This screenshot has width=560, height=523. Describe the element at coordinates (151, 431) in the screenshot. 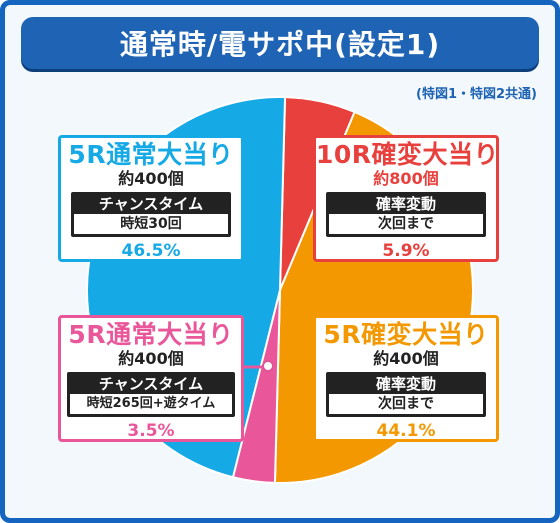

I see `slice-pct-5r-tsujo-265: 3.5%` at that location.